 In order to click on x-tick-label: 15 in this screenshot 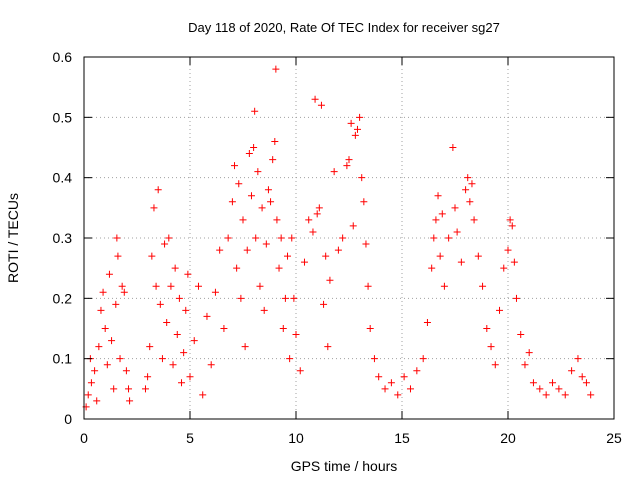, I will do `click(402, 438)`.